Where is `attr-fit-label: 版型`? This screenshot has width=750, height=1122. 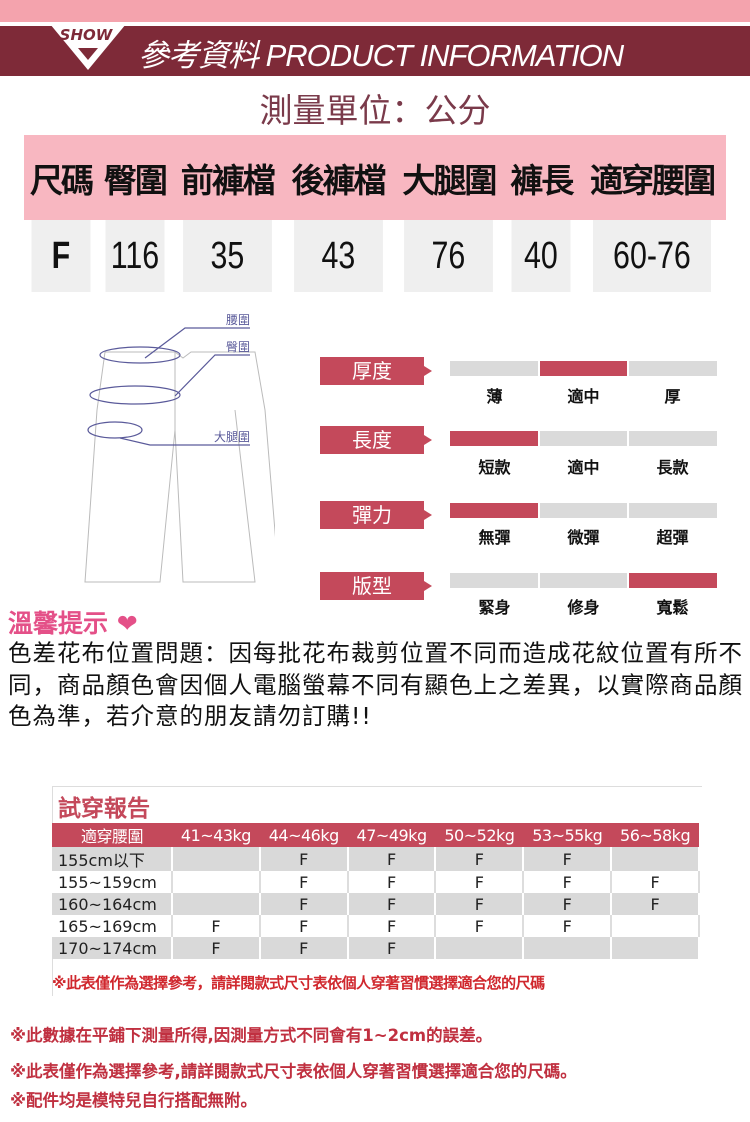 attr-fit-label: 版型 is located at coordinates (376, 586).